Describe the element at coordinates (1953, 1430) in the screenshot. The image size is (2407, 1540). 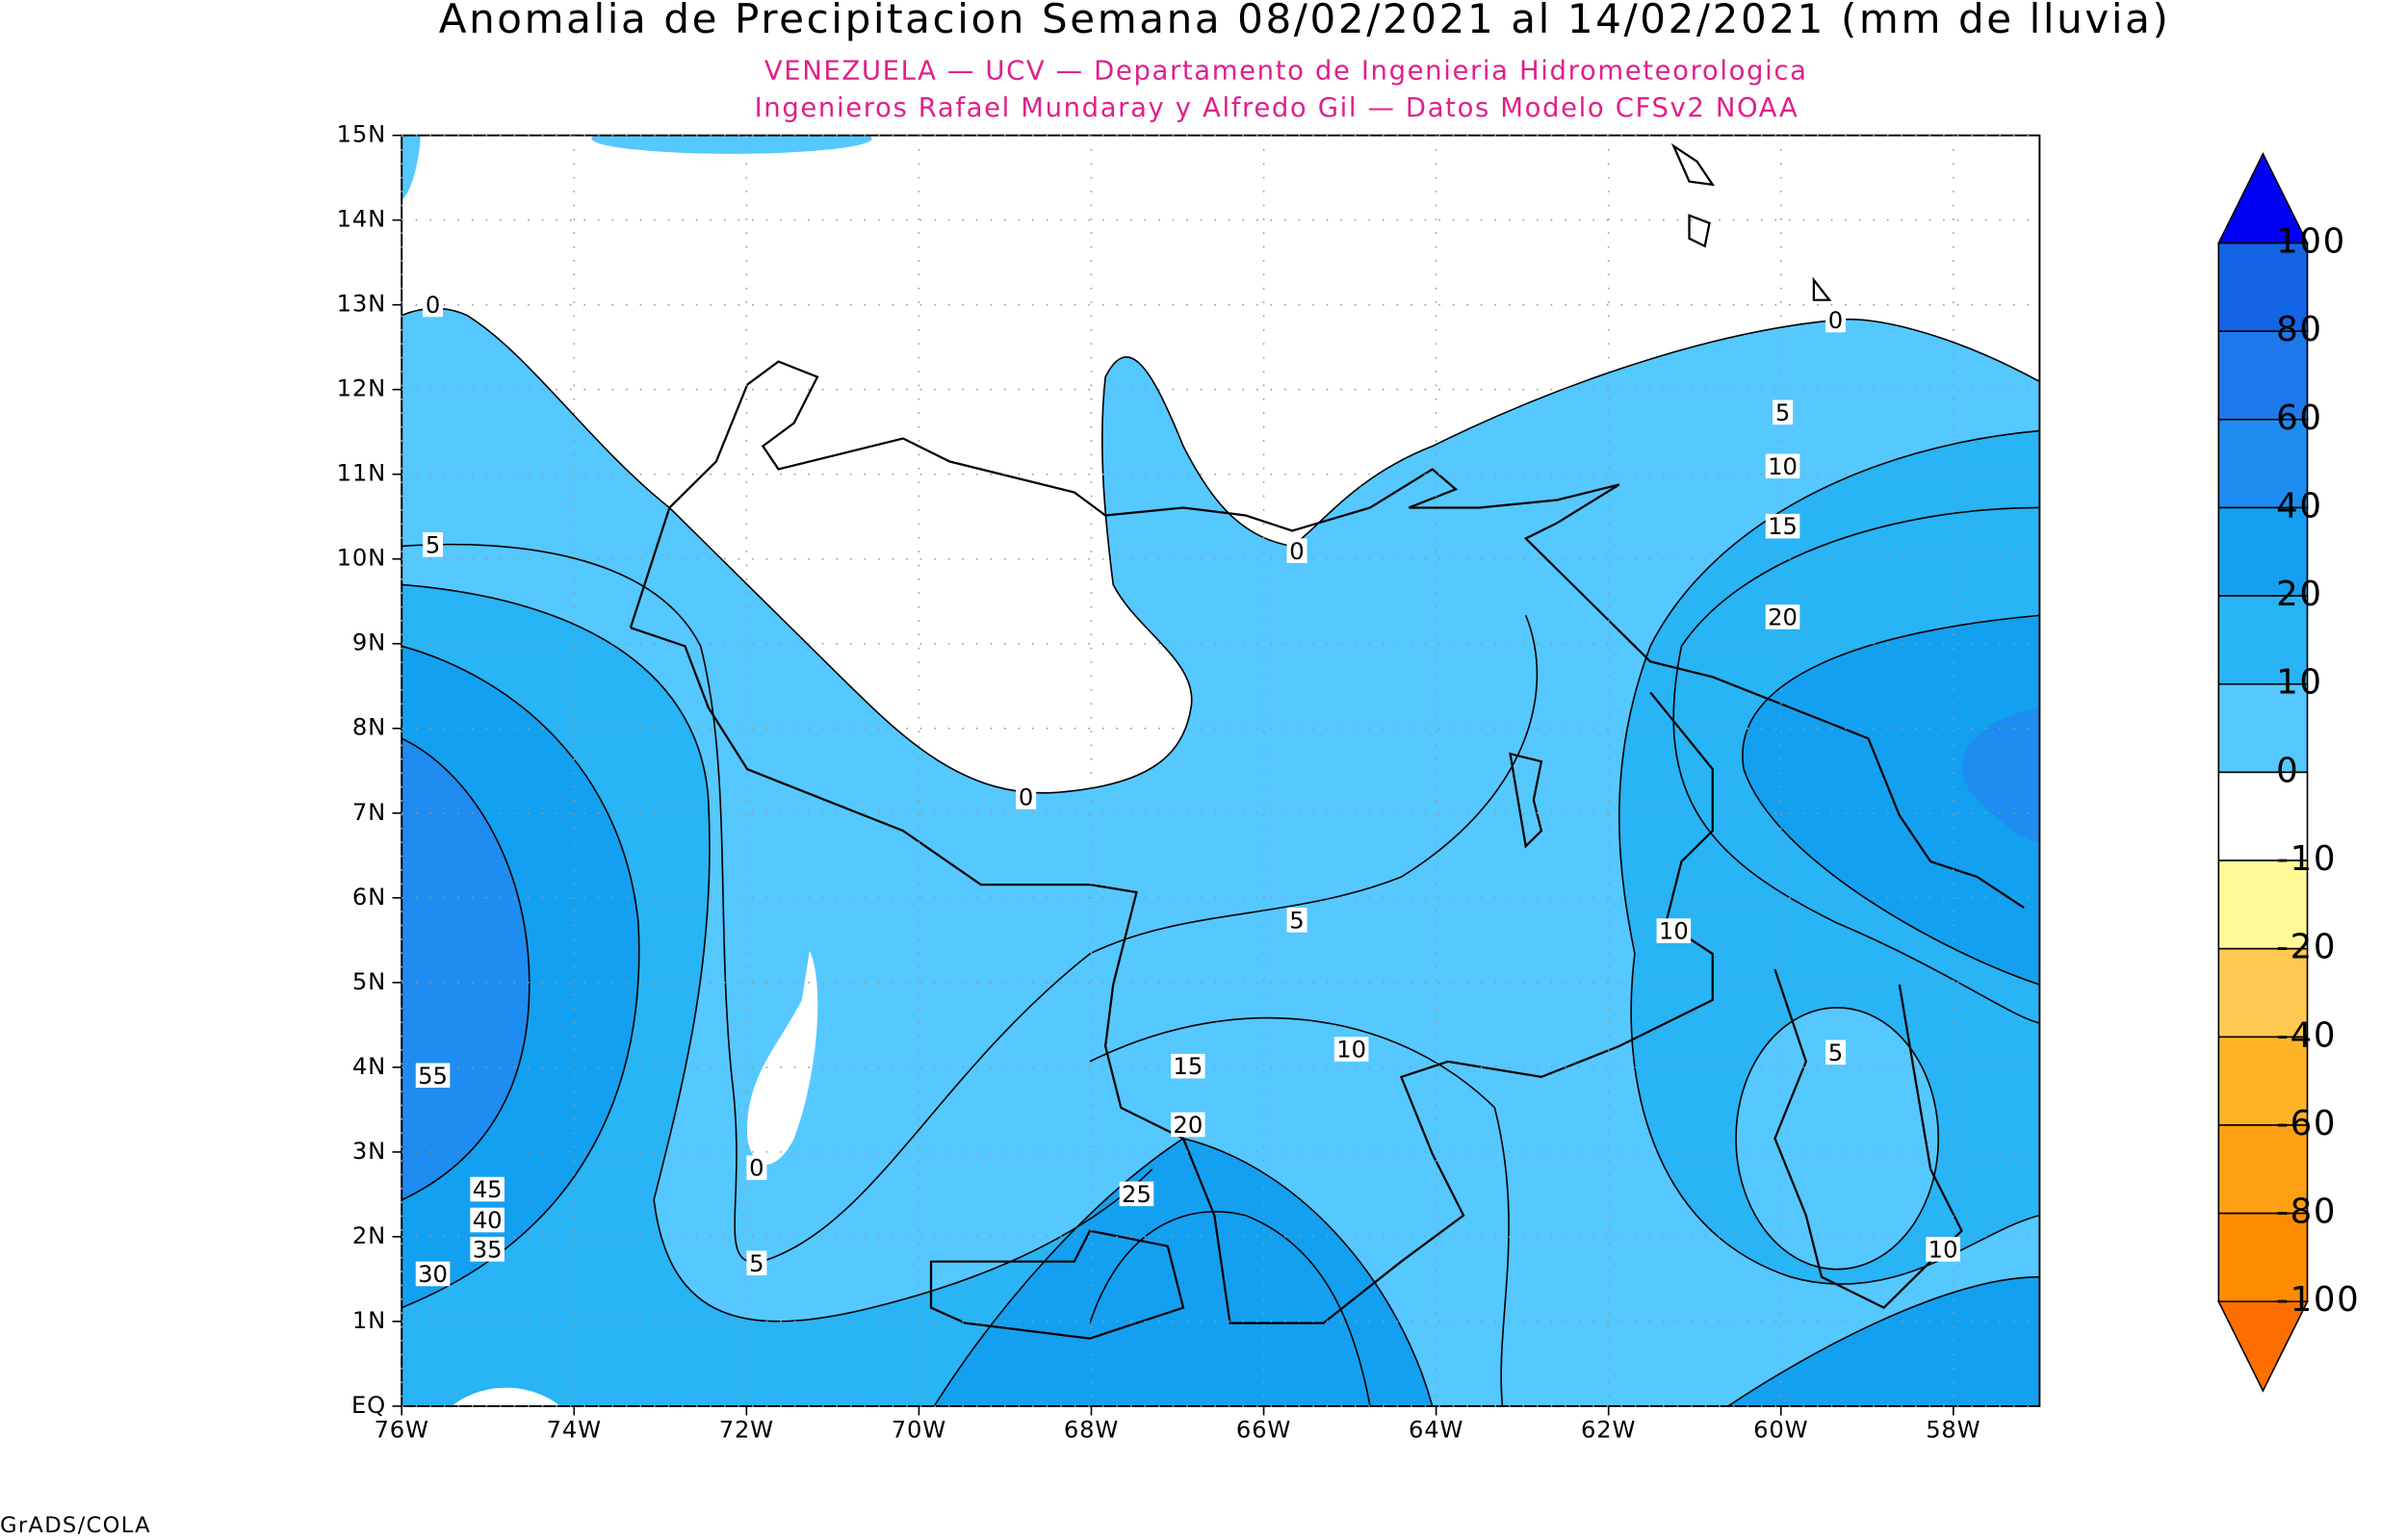
I see `x-tick-label: 58W` at that location.